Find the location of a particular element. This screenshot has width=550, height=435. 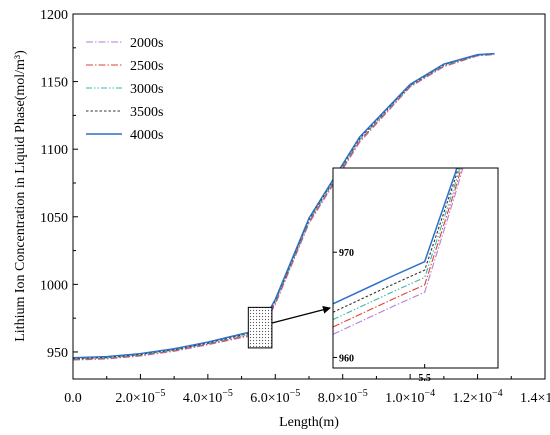

inset-x-tick-label: 5.5 is located at coordinates (424, 378).